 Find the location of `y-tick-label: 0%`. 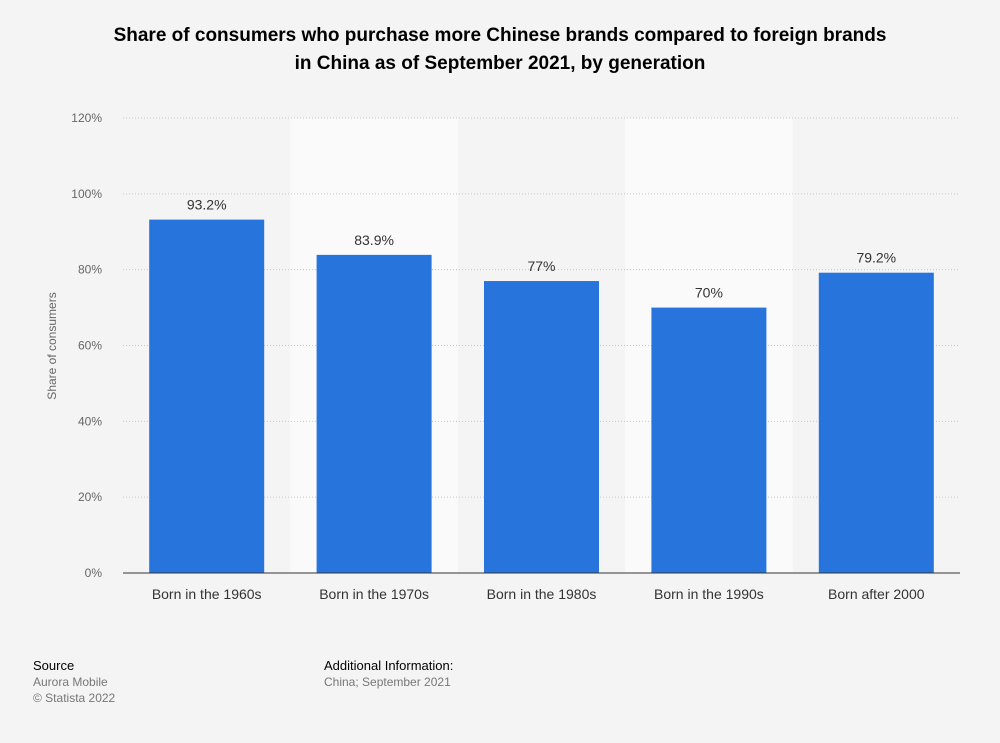

y-tick-label: 0% is located at coordinates (94, 573).